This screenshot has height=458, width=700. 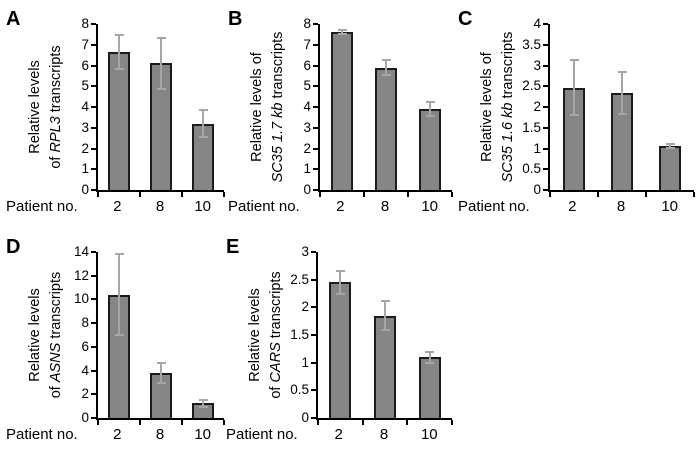 What do you see at coordinates (307, 65) in the screenshot?
I see `y-axis-tick-label: 6` at bounding box center [307, 65].